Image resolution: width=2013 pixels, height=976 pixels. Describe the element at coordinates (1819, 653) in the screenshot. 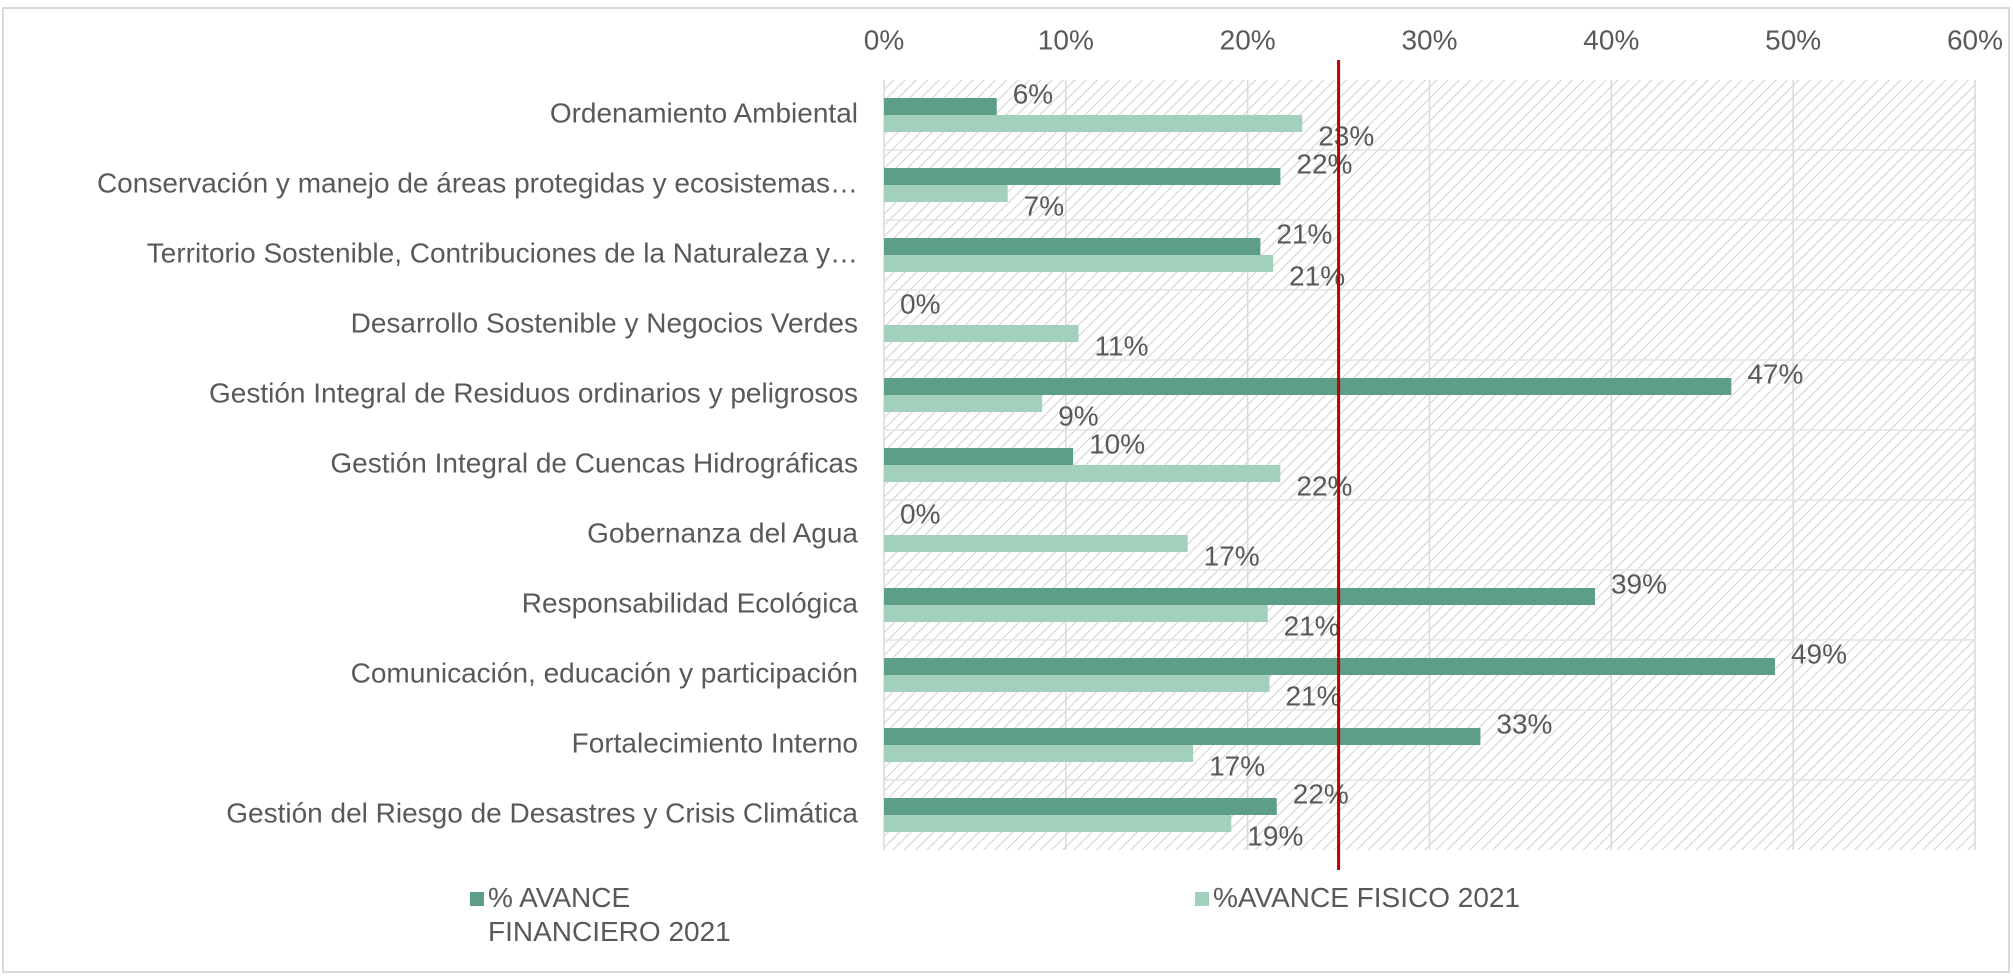

I see `data-label: 49%` at that location.